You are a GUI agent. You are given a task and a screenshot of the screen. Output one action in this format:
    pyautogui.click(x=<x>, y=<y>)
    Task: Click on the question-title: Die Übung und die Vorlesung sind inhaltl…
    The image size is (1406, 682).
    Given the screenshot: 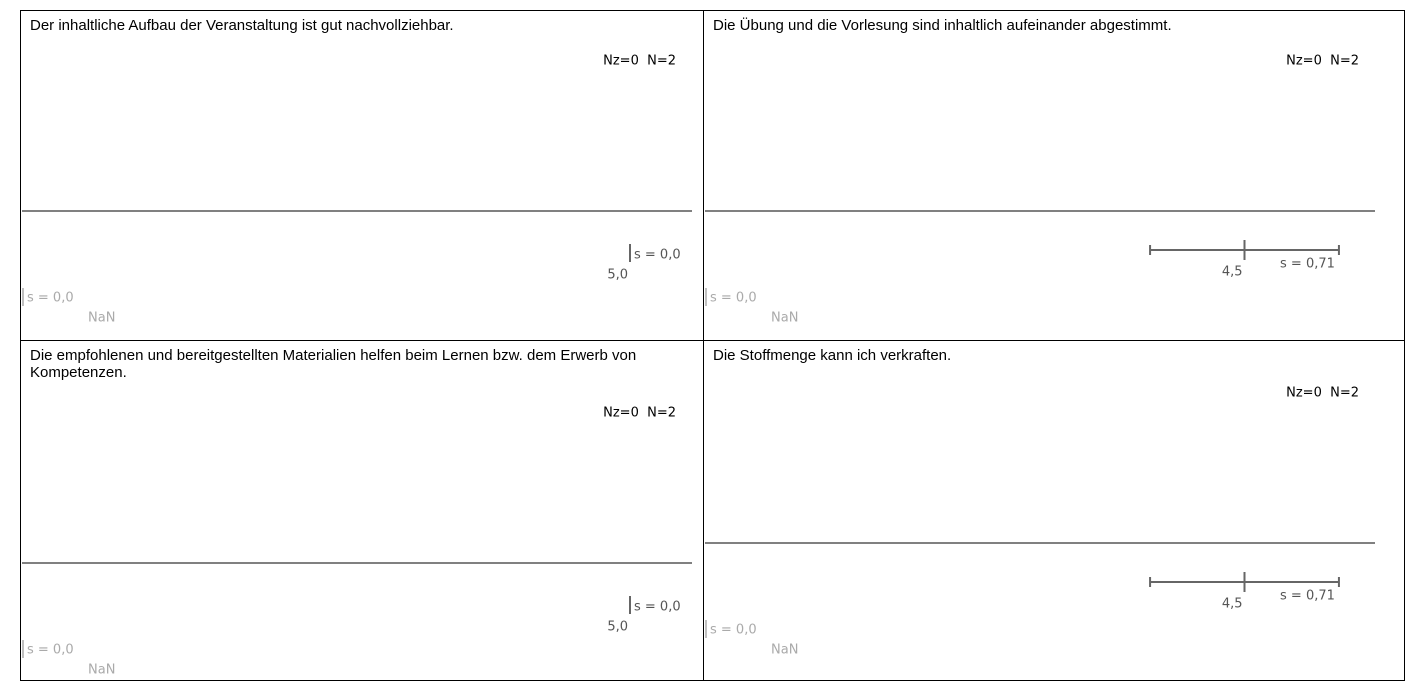 What is the action you would take?
    pyautogui.click(x=942, y=25)
    